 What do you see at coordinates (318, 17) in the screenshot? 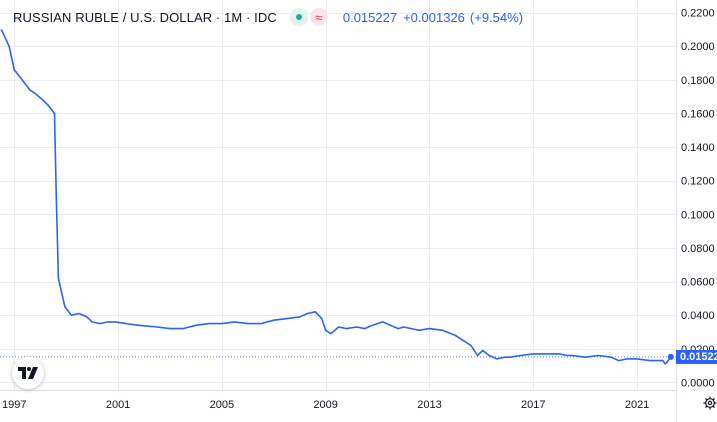
I see `compare-icon: ≈` at bounding box center [318, 17].